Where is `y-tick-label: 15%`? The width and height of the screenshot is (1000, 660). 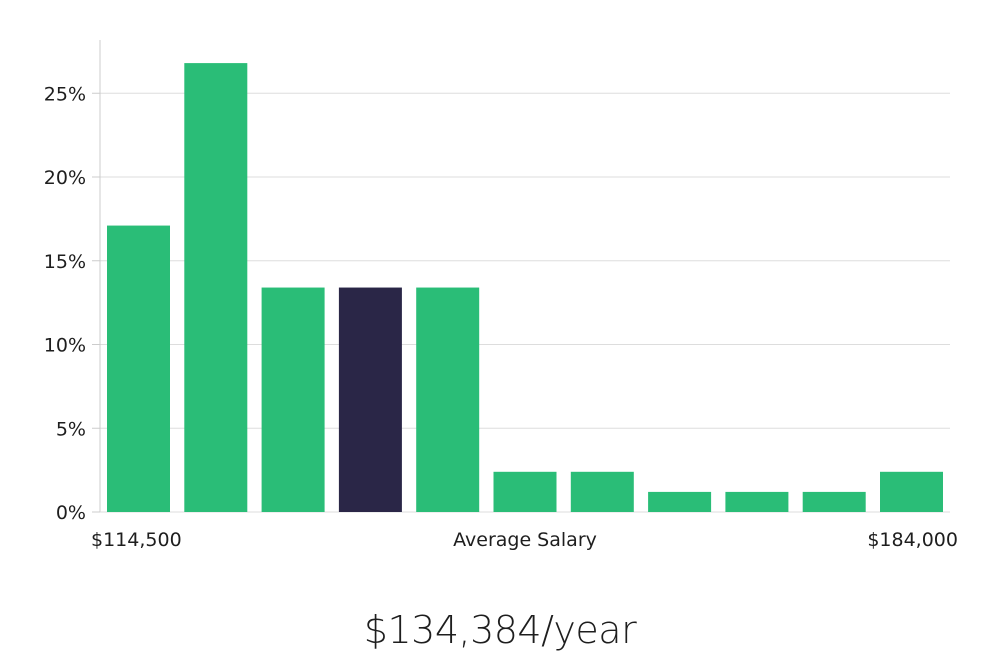
y-tick-label: 15% is located at coordinates (65, 262).